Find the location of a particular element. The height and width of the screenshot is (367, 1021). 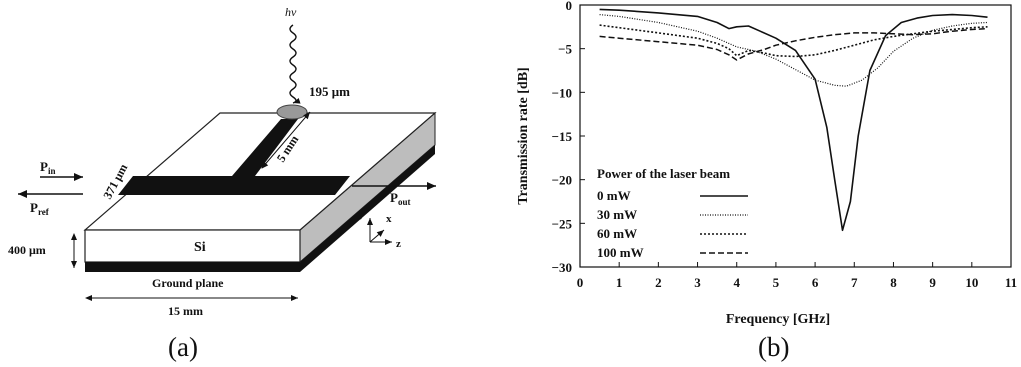

x-tick-label: 6 is located at coordinates (815, 282).